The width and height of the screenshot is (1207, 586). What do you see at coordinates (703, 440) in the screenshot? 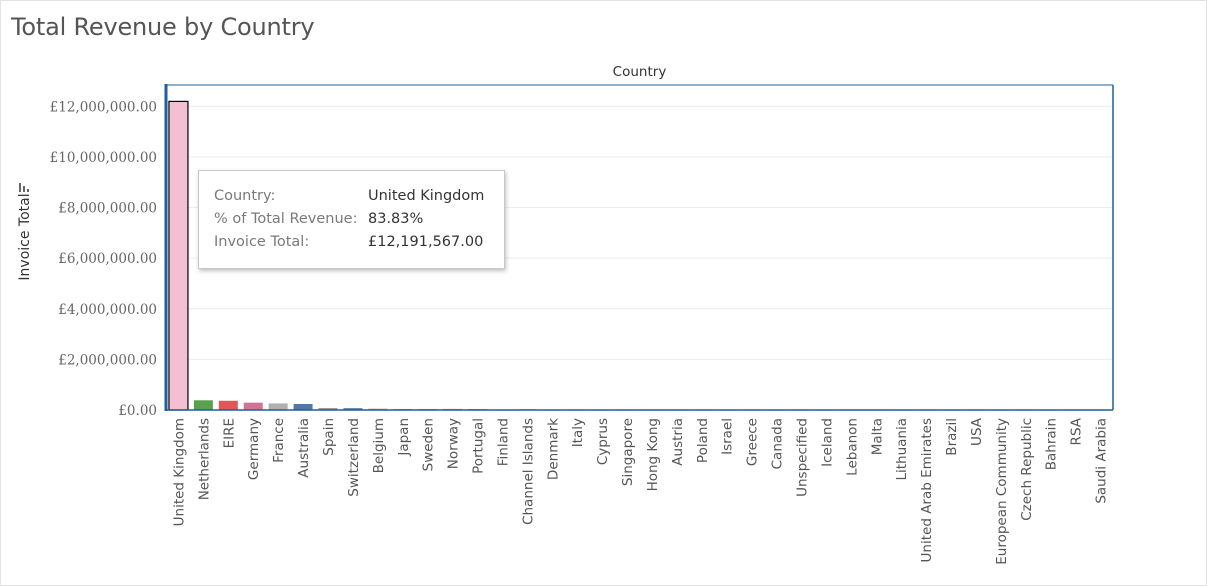
I see `x-tick-label: Poland` at bounding box center [703, 440].